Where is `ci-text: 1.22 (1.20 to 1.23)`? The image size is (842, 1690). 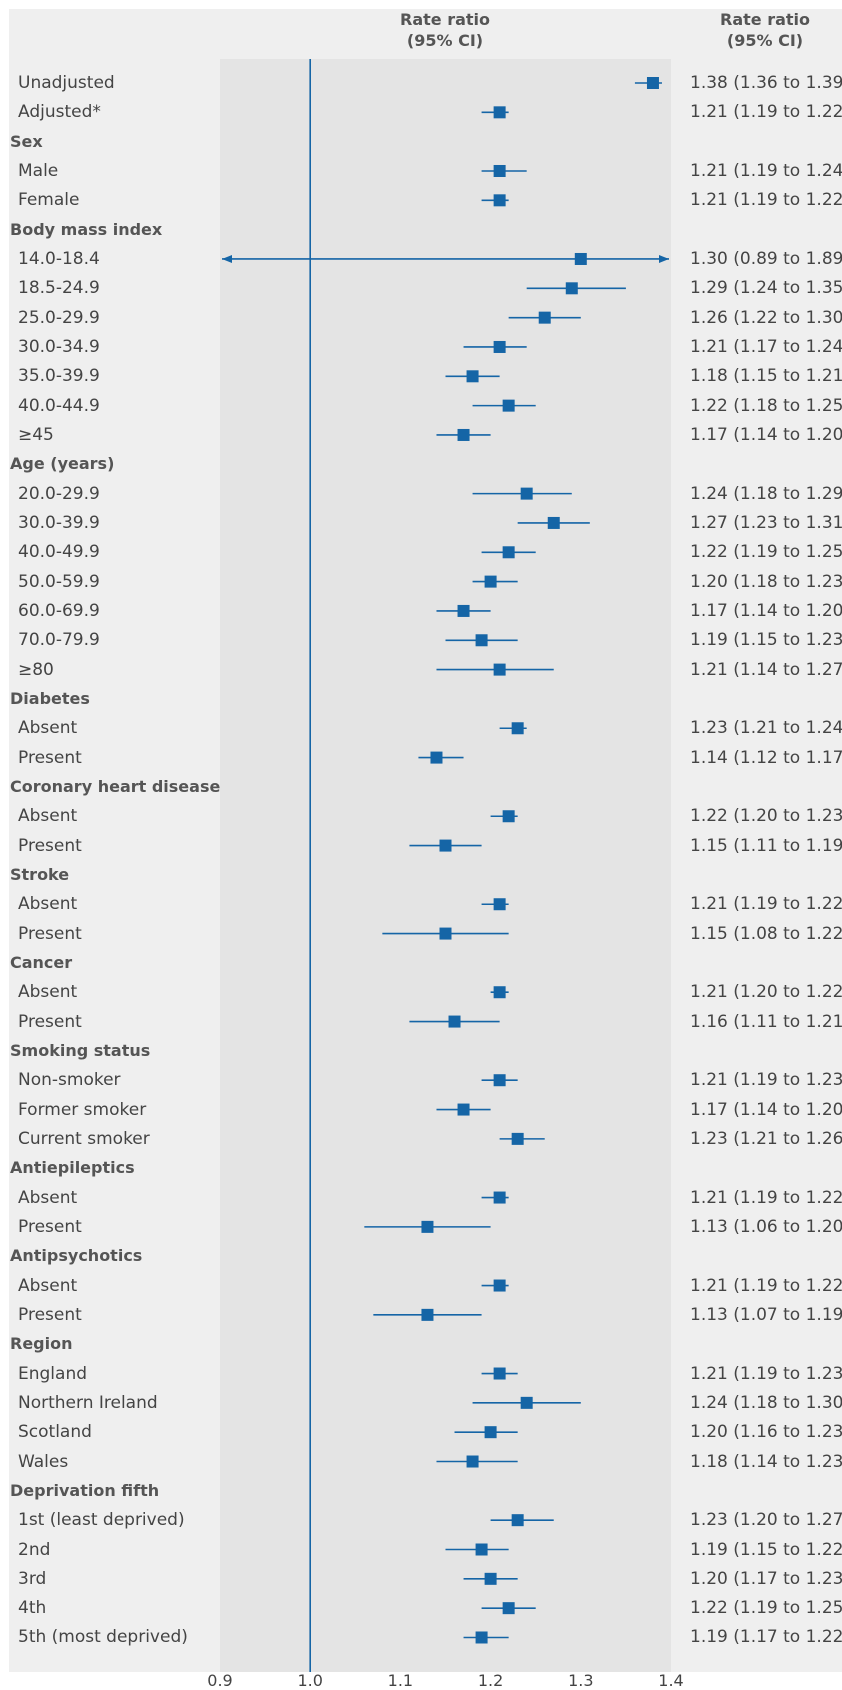
ci-text: 1.22 (1.20 to 1.23) is located at coordinates (766, 816).